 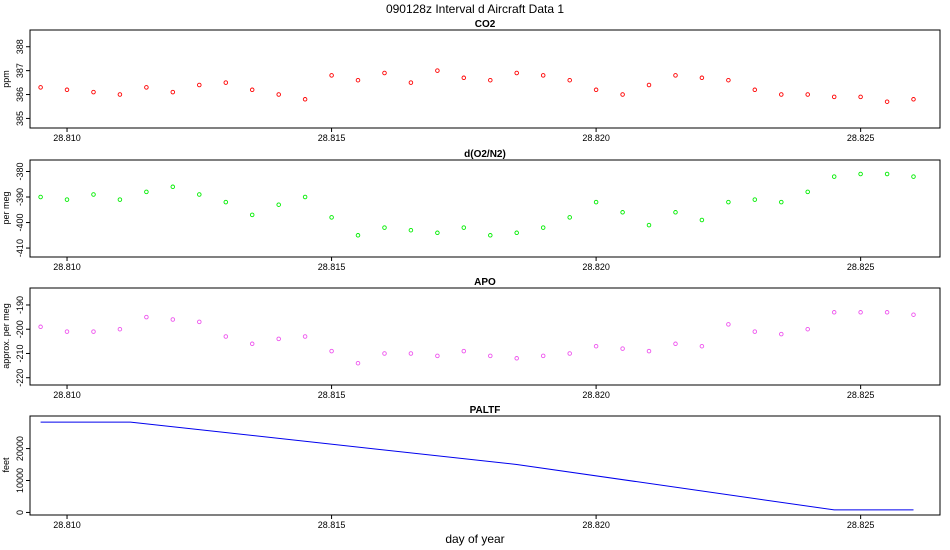 What do you see at coordinates (474, 539) in the screenshot?
I see `x-axis-label: day of year` at bounding box center [474, 539].